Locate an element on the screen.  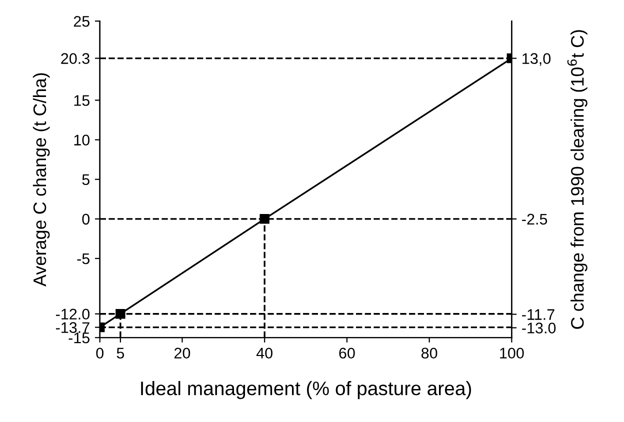
x-axis-title: Ideal management (% of pasture area) is located at coordinates (306, 390).